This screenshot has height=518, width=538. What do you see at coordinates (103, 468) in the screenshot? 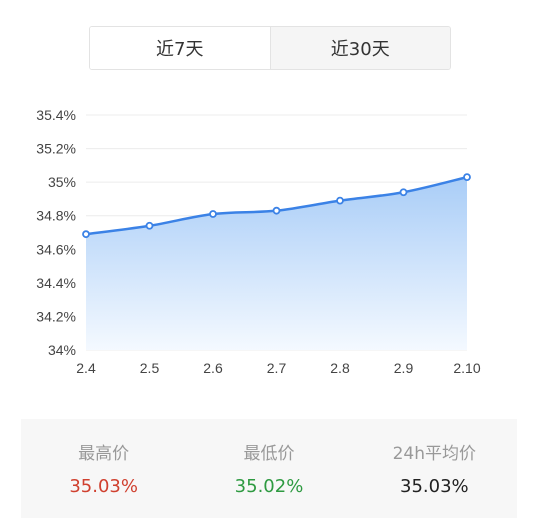
I see `stat-high: 最高价 35.03%` at bounding box center [103, 468].